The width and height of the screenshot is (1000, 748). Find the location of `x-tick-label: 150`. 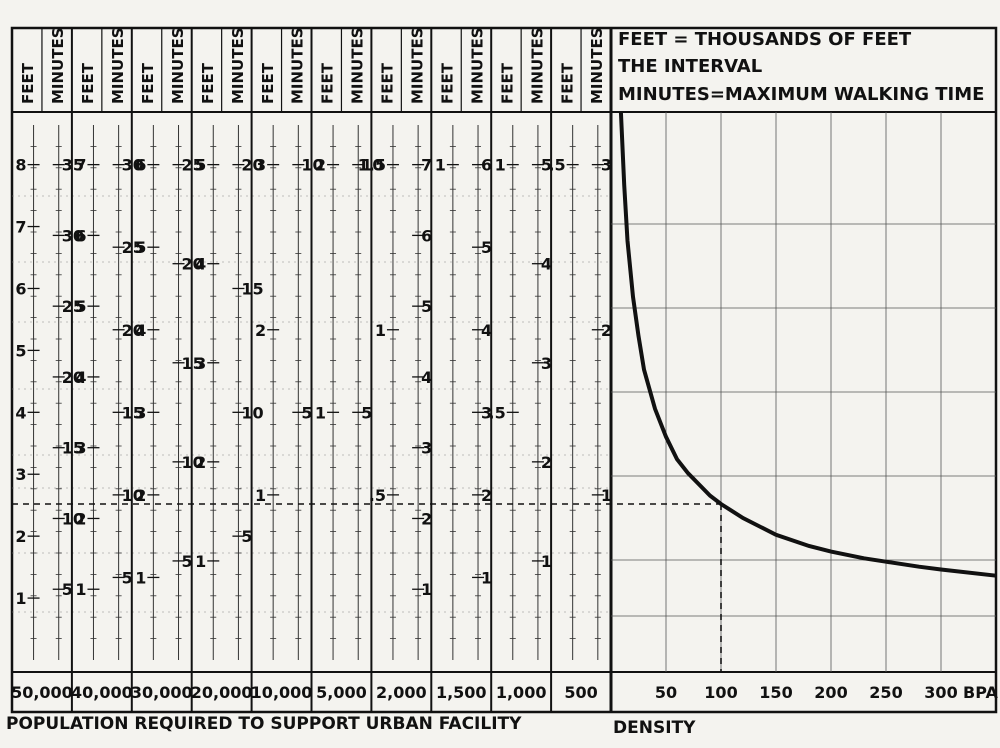

x-tick-label: 150 is located at coordinates (775, 692).